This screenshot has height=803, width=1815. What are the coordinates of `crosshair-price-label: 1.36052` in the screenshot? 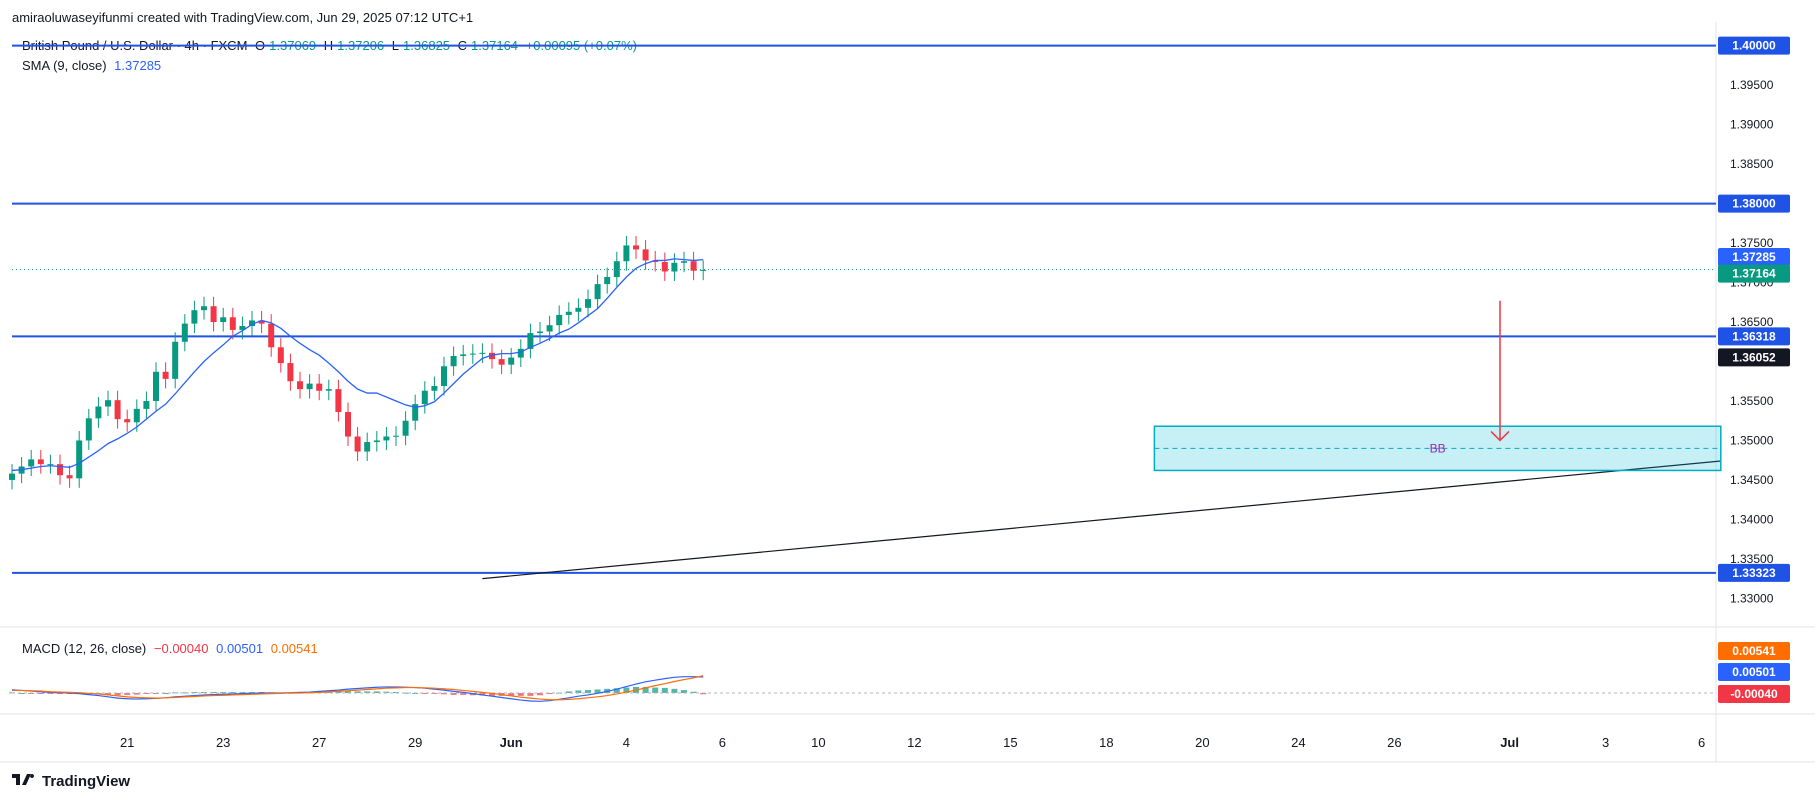 It's located at (1754, 357).